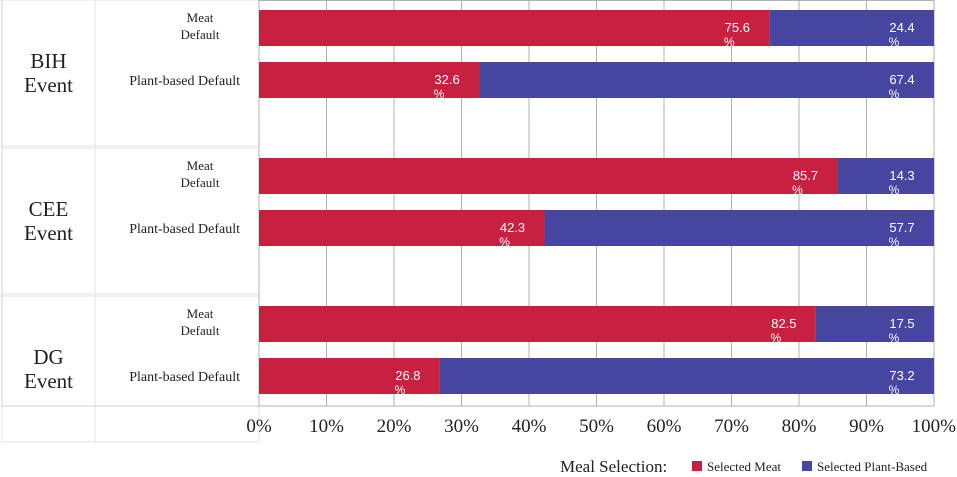 The width and height of the screenshot is (957, 477). I want to click on x-tick-label: 70%, so click(731, 426).